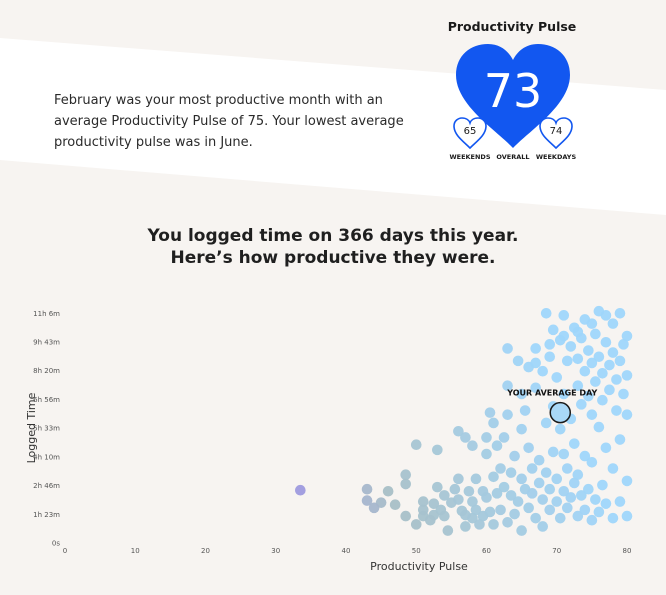  Describe the element at coordinates (512, 157) in the screenshot. I see `label-overall: OVERALL` at that location.